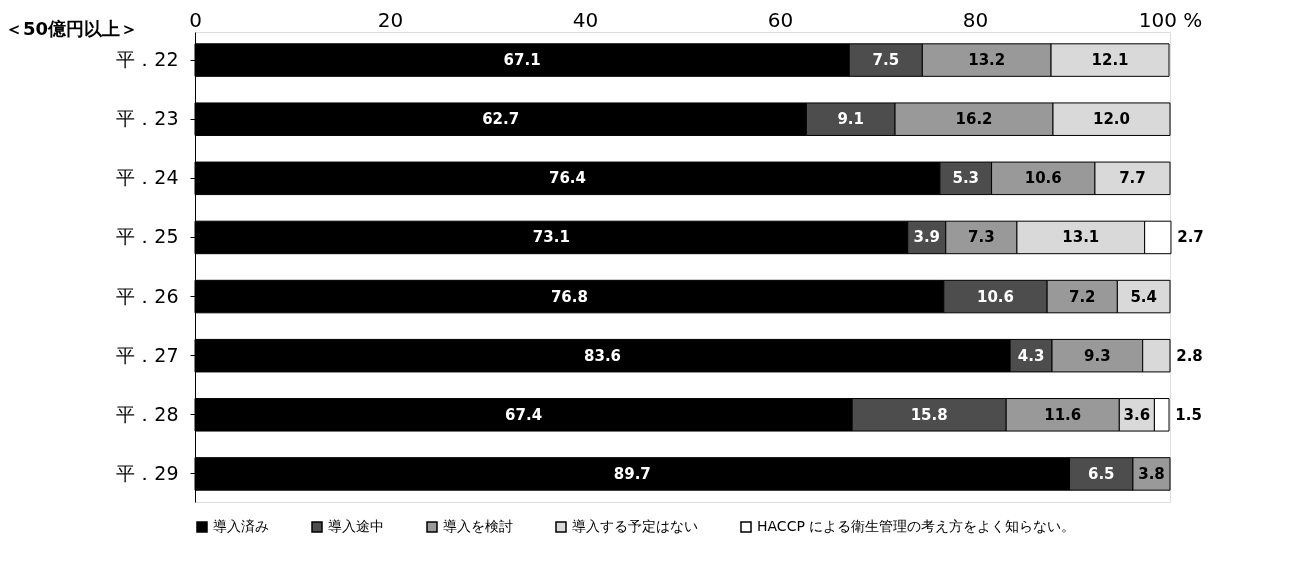 The width and height of the screenshot is (1289, 562). Describe the element at coordinates (1143, 296) in the screenshot. I see `data-label: 5.4` at that location.